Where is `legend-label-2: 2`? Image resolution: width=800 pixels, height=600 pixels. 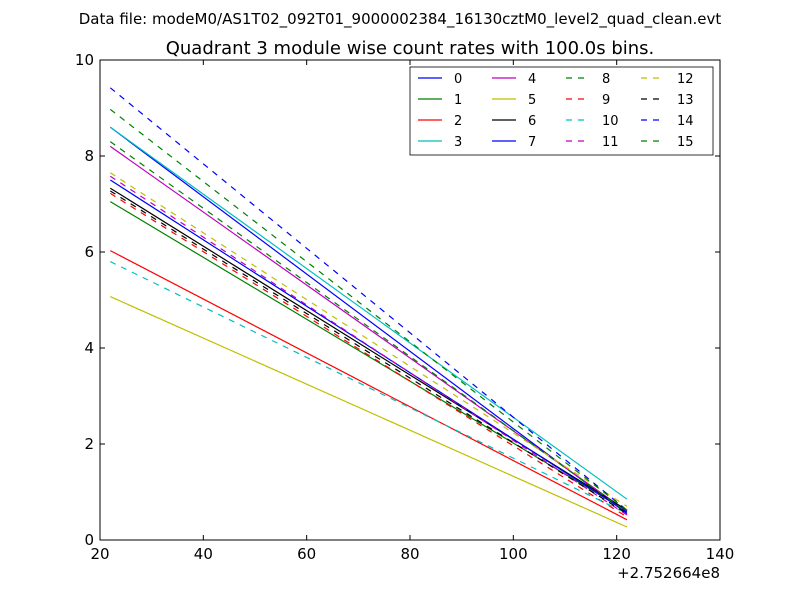
legend-label-2: 2 is located at coordinates (458, 121).